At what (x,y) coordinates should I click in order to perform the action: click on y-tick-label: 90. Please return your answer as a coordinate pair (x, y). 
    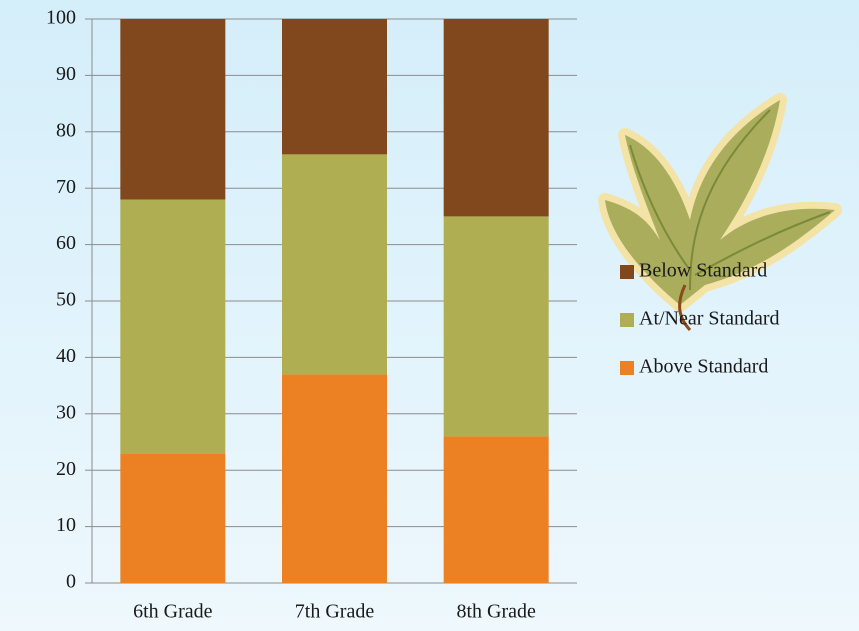
    Looking at the image, I should click on (66, 74).